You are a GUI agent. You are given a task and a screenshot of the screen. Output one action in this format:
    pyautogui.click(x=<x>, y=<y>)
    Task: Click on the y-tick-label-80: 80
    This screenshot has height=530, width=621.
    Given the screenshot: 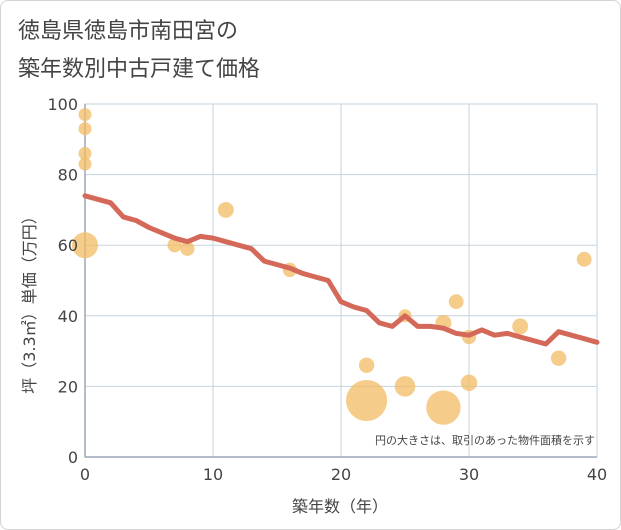 What is the action you would take?
    pyautogui.click(x=68, y=175)
    